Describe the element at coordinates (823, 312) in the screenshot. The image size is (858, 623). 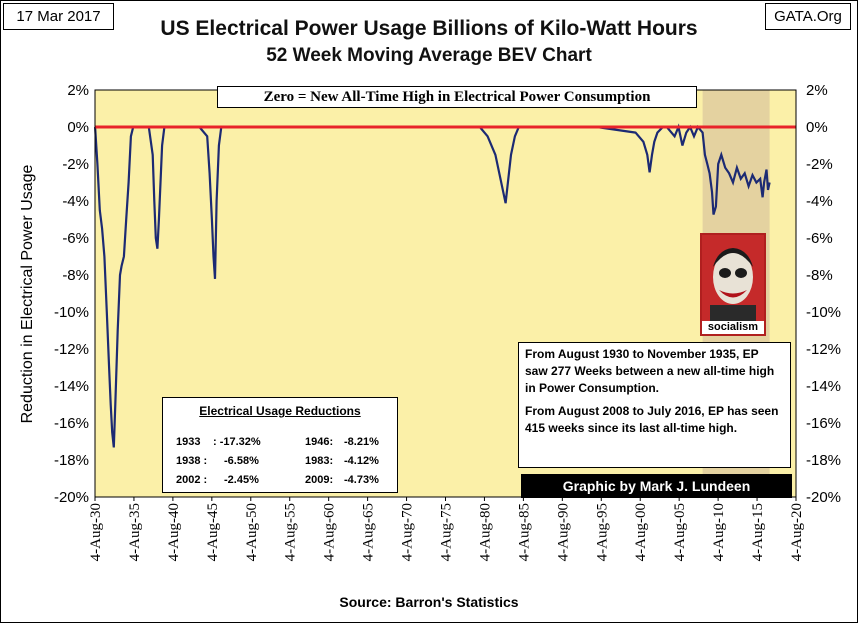
I see `y-tick-label-right: -10%` at that location.